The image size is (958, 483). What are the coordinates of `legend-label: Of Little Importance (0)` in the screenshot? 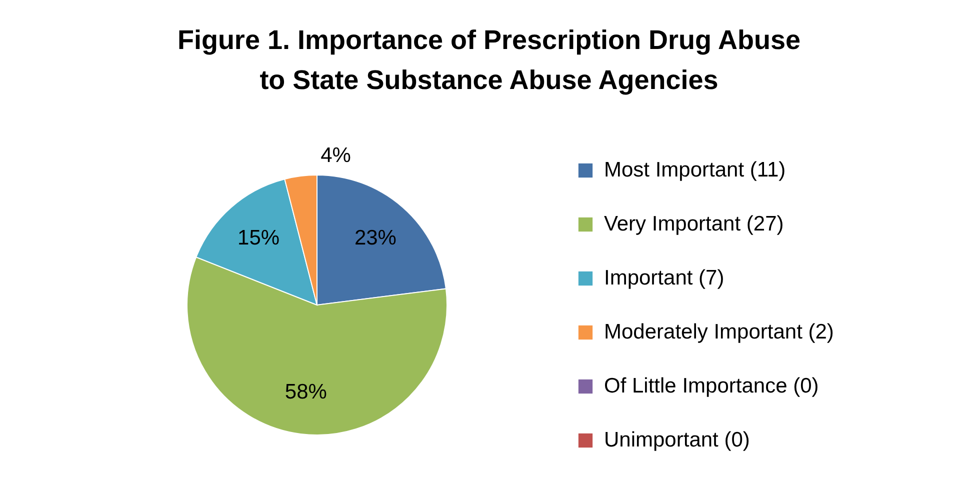 It's located at (711, 386).